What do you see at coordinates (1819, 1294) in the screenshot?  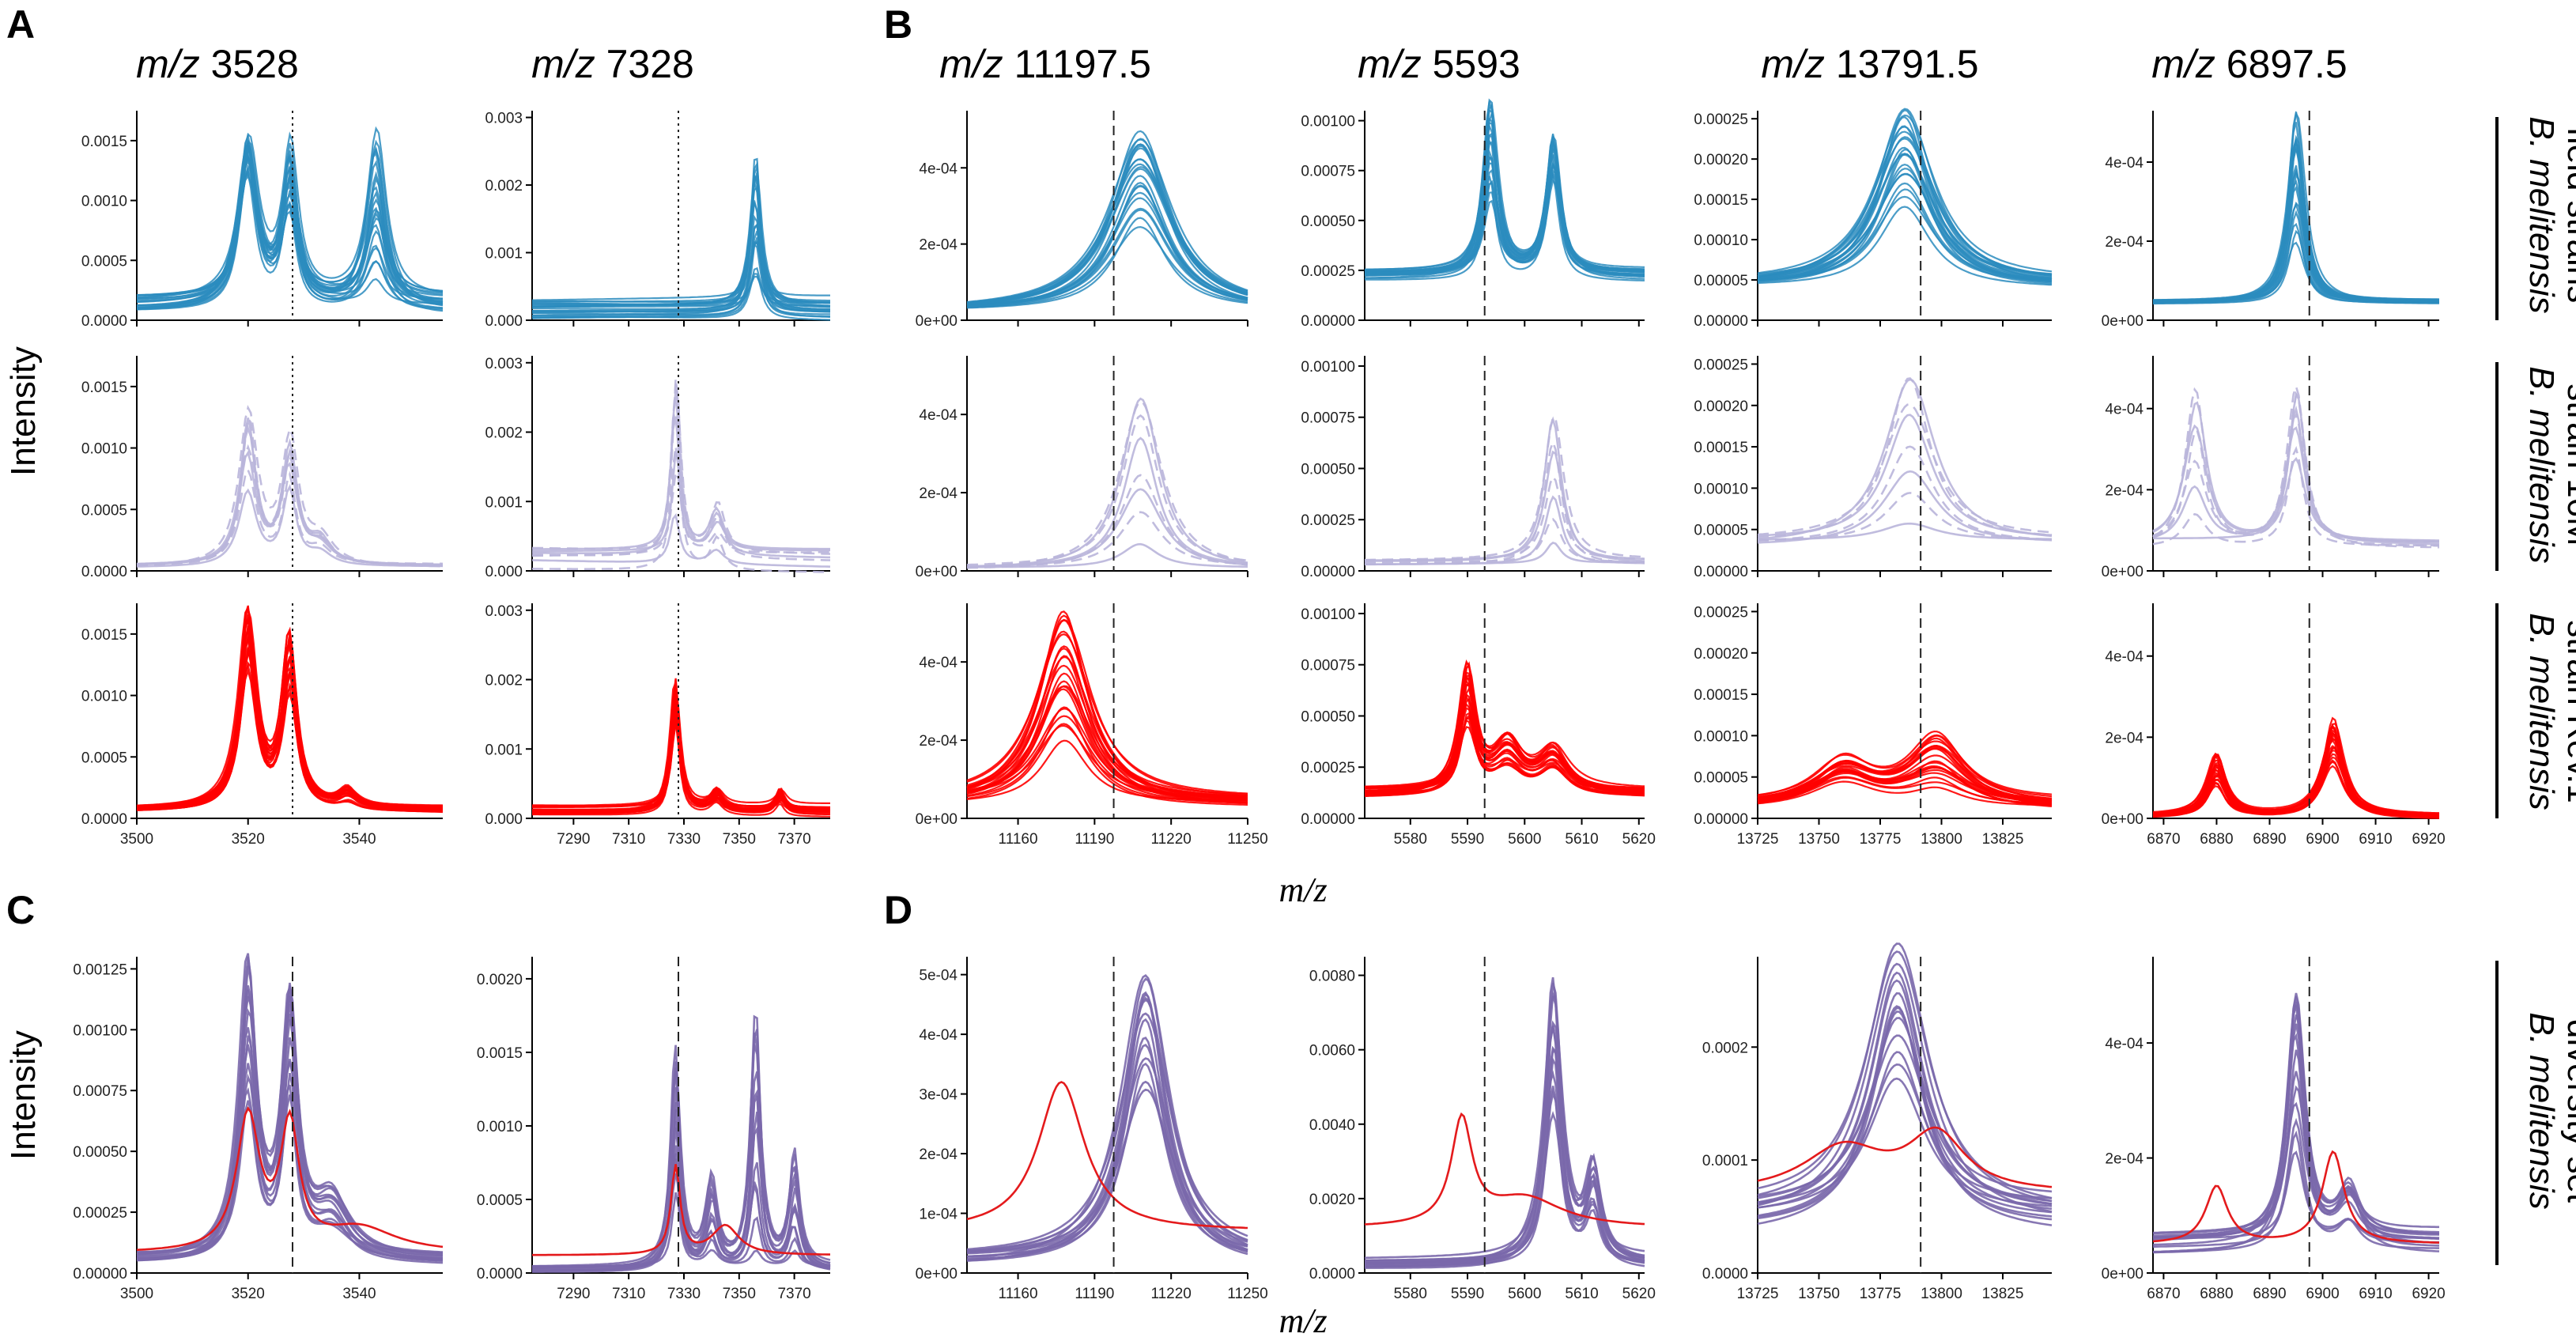 I see `x-tick-label: 13750` at bounding box center [1819, 1294].